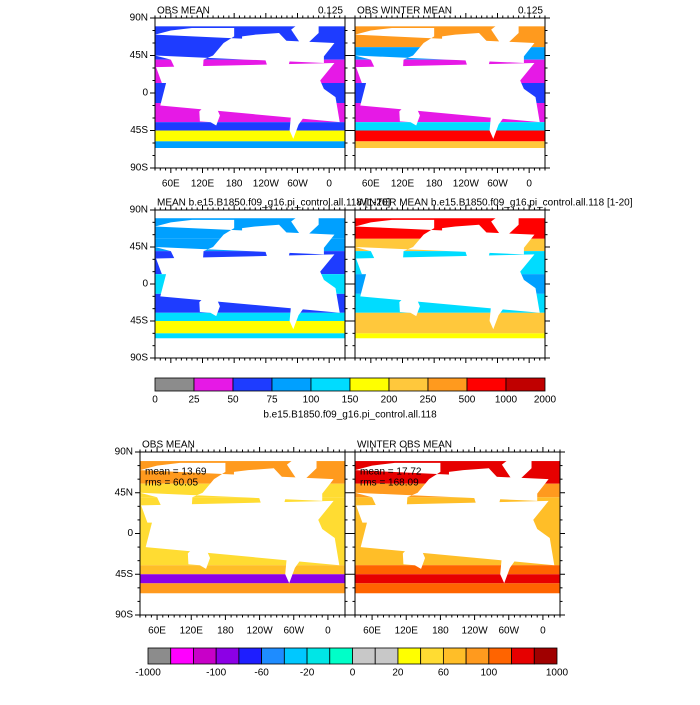  Describe the element at coordinates (389, 400) in the screenshot. I see `colorbar-label: 200` at that location.